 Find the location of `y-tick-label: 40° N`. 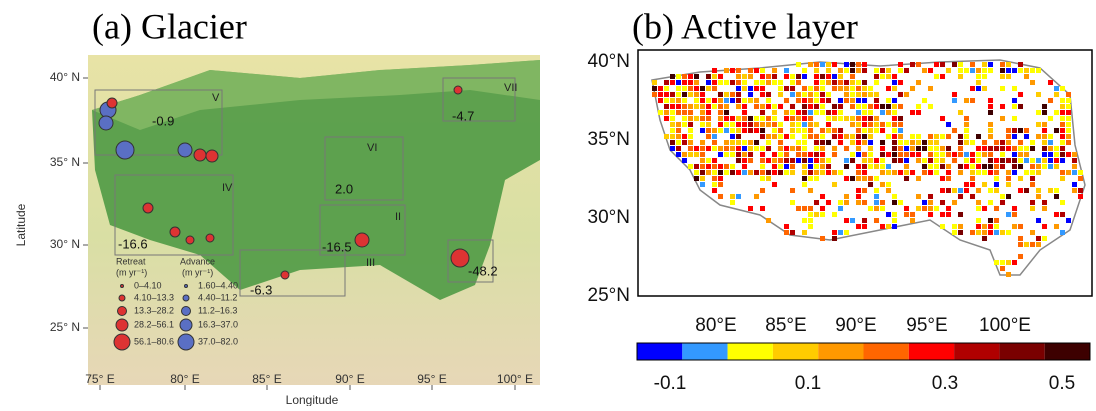

y-tick-label: 40° N is located at coordinates (65, 77).